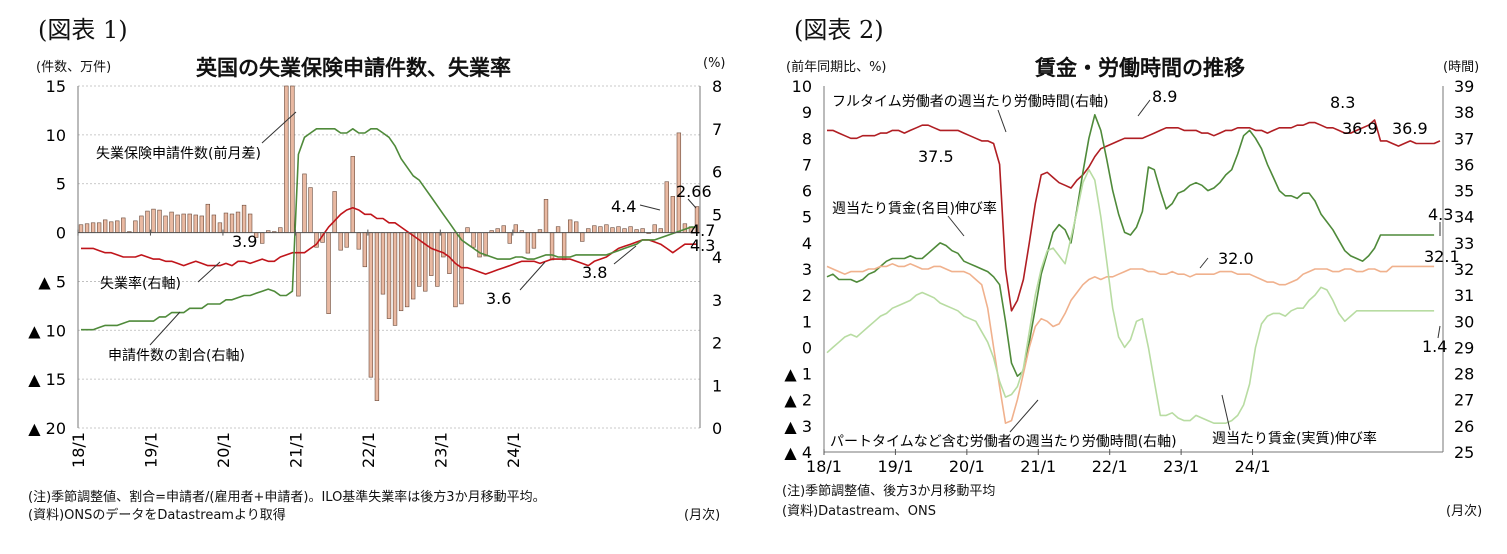 The image size is (1507, 554). Describe the element at coordinates (717, 214) in the screenshot. I see `y-right-tick-label: 5` at that location.